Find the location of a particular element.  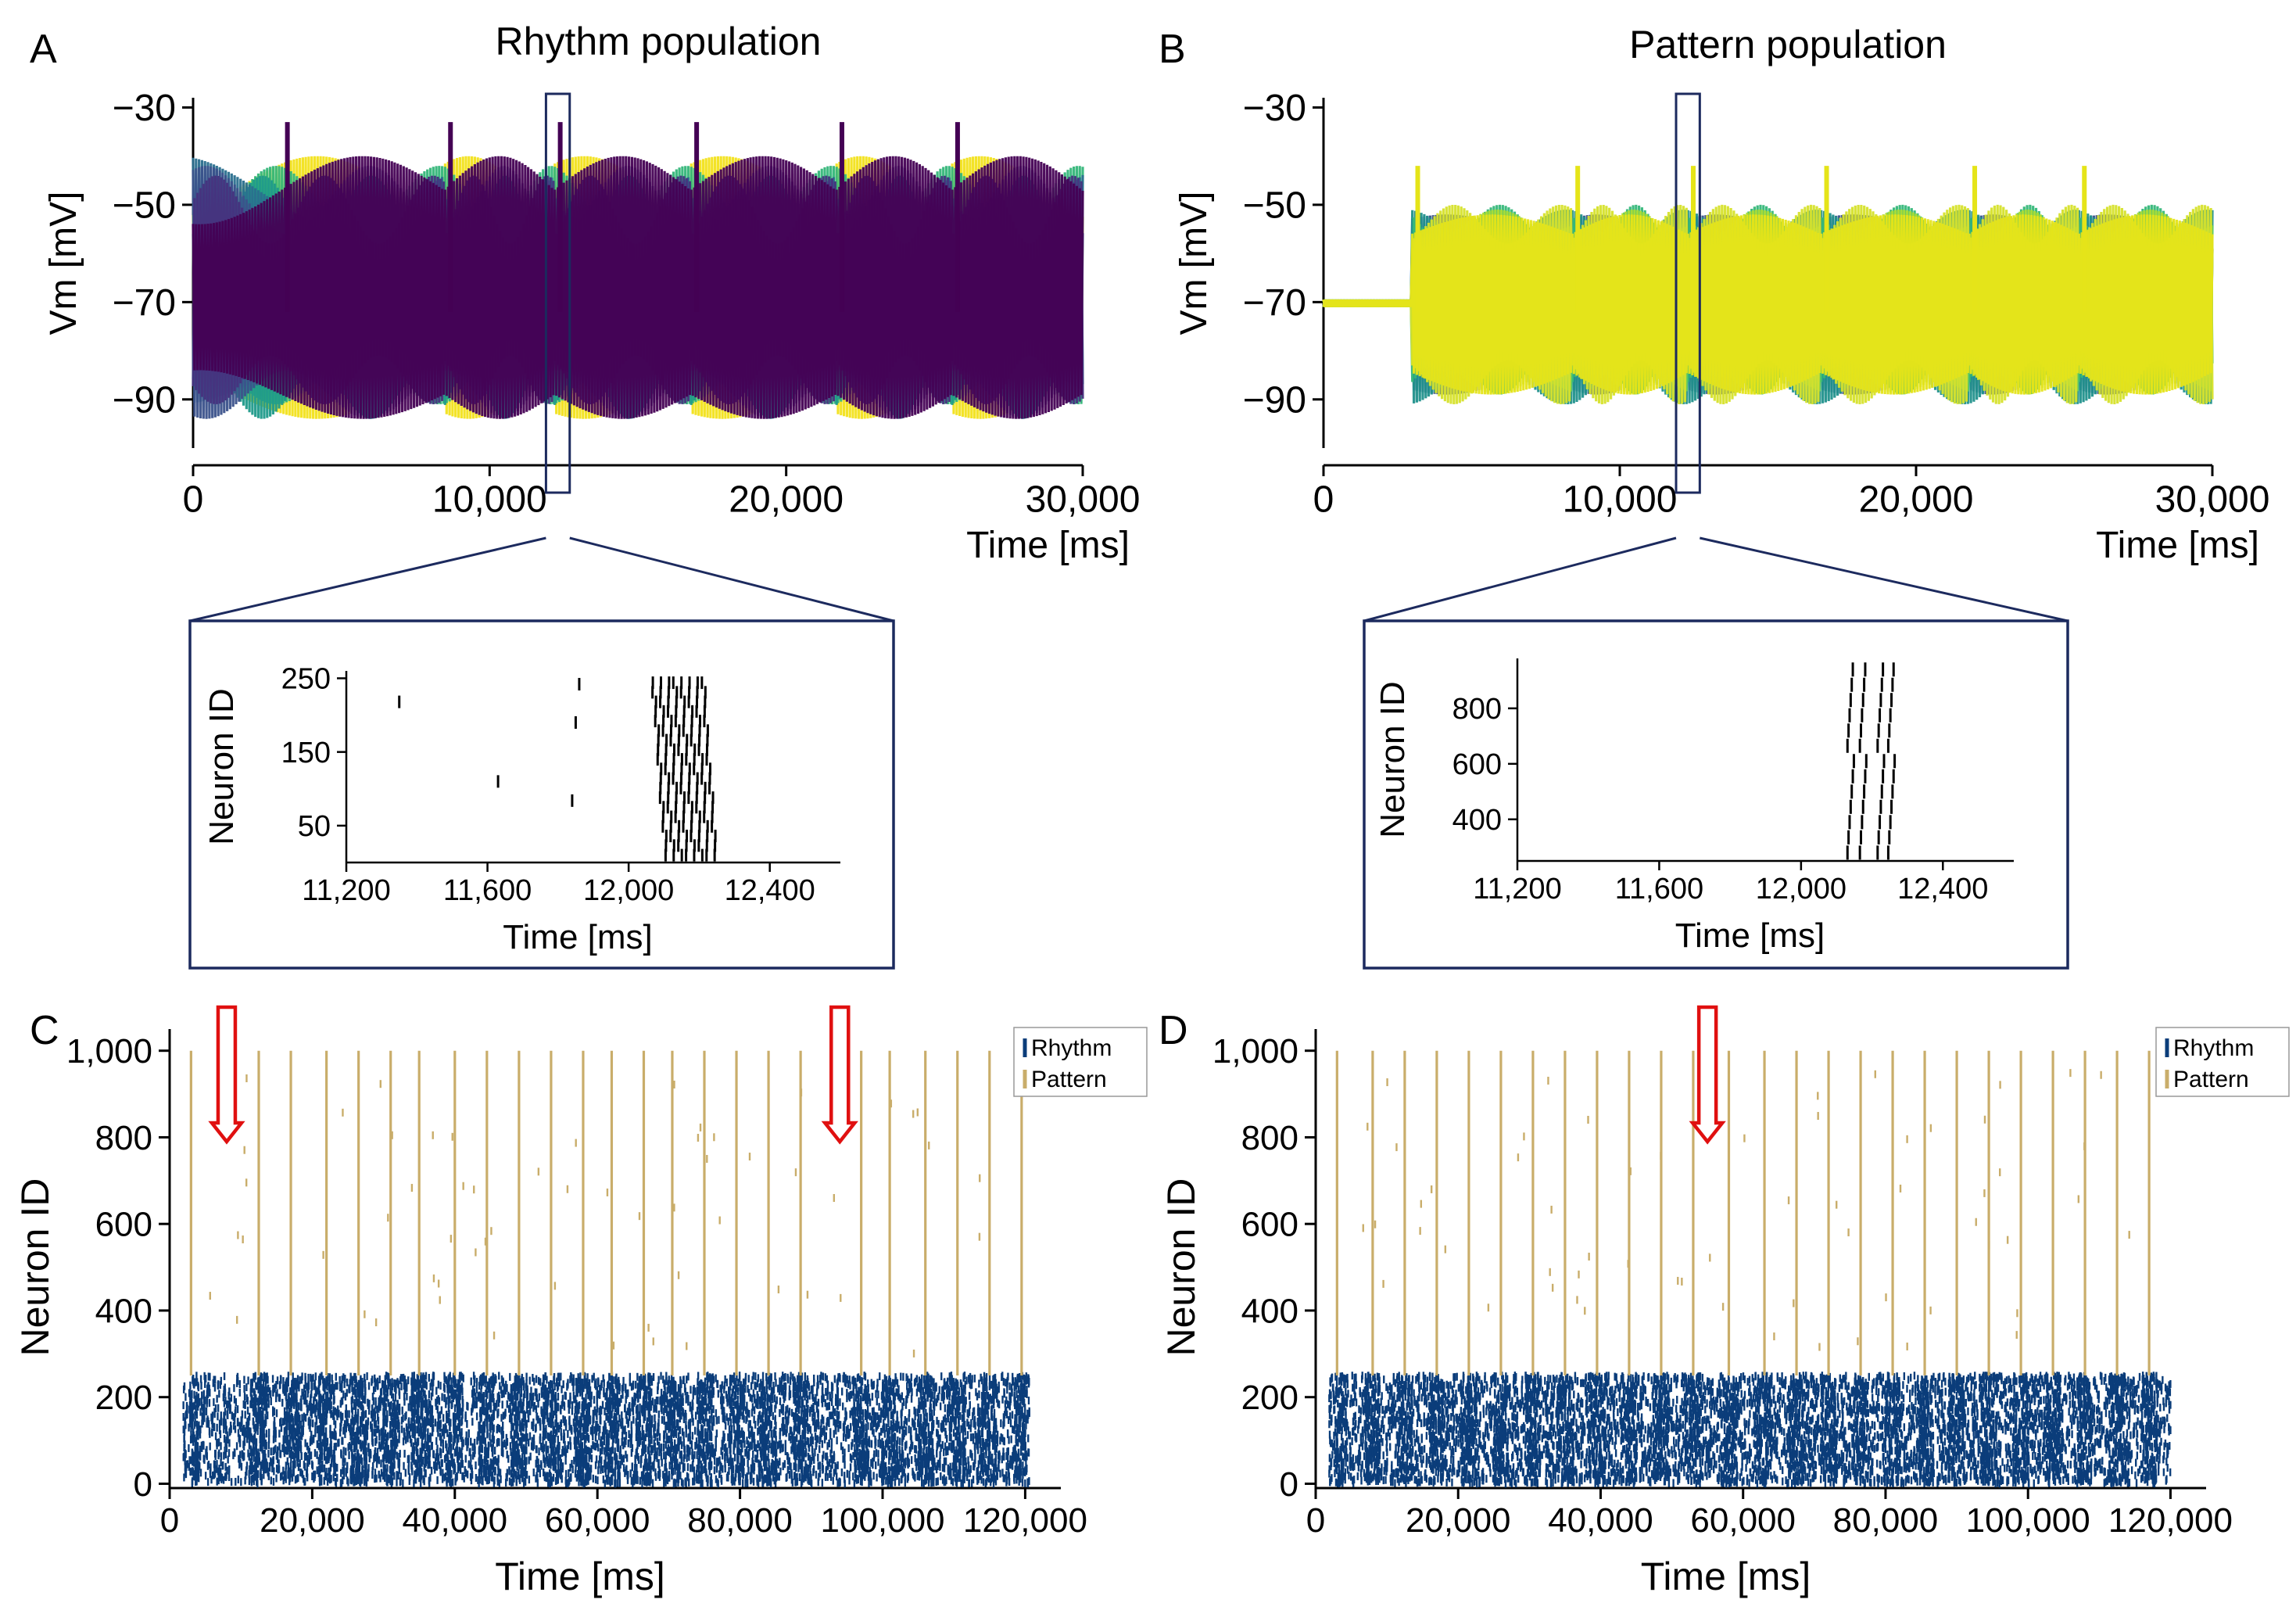

x-tick-label: 100,000 is located at coordinates (882, 1521).